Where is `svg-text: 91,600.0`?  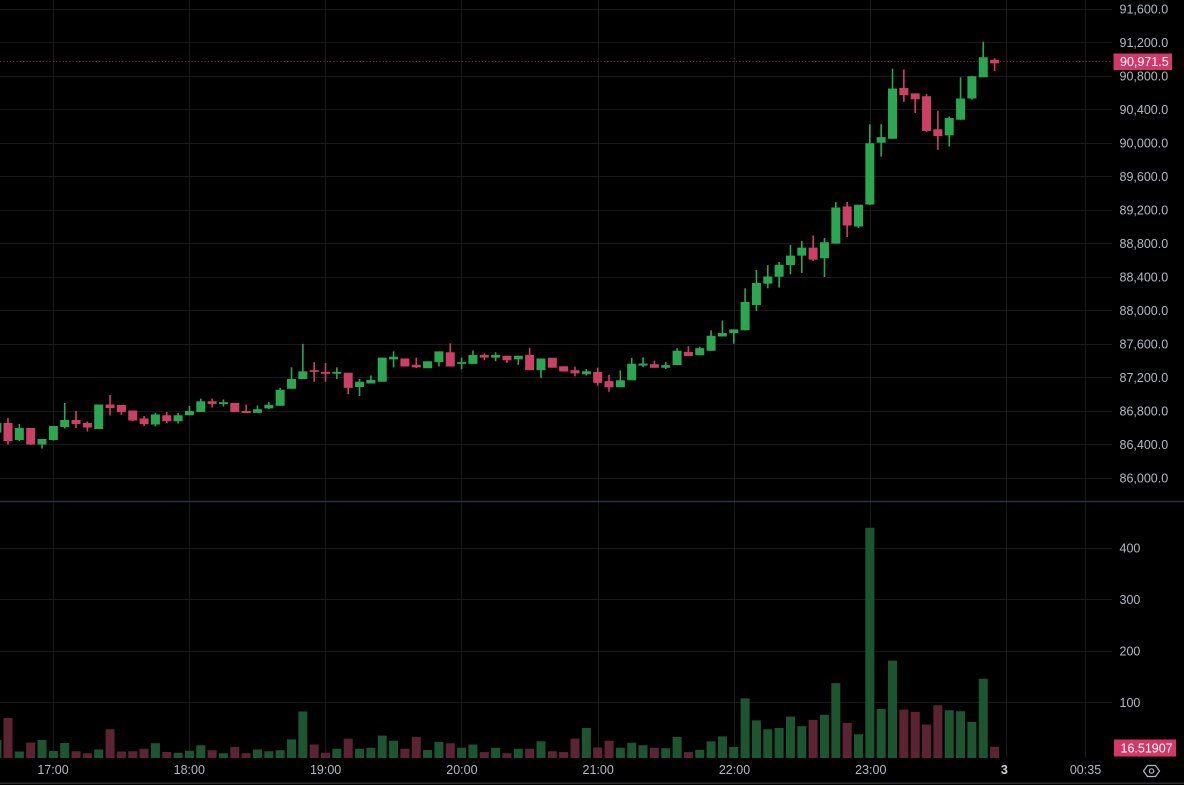 svg-text: 91,600.0 is located at coordinates (1144, 9).